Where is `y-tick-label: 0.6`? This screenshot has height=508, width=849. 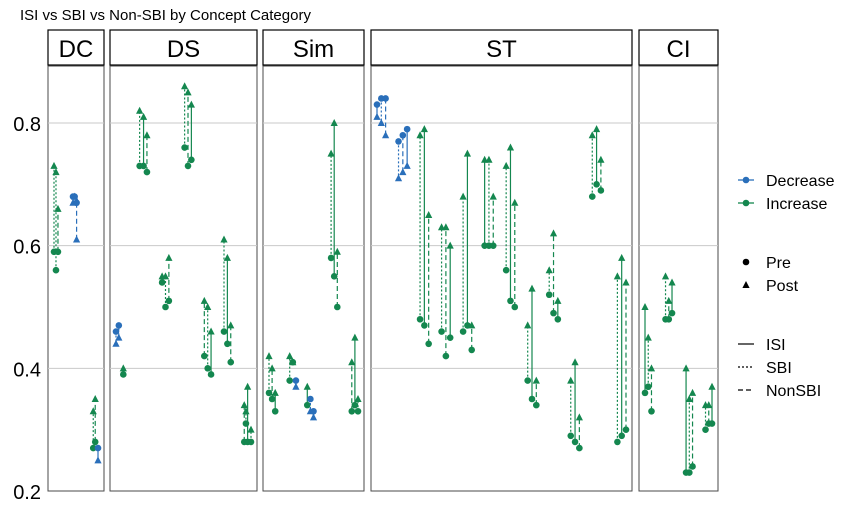 y-tick-label: 0.6 is located at coordinates (27, 248).